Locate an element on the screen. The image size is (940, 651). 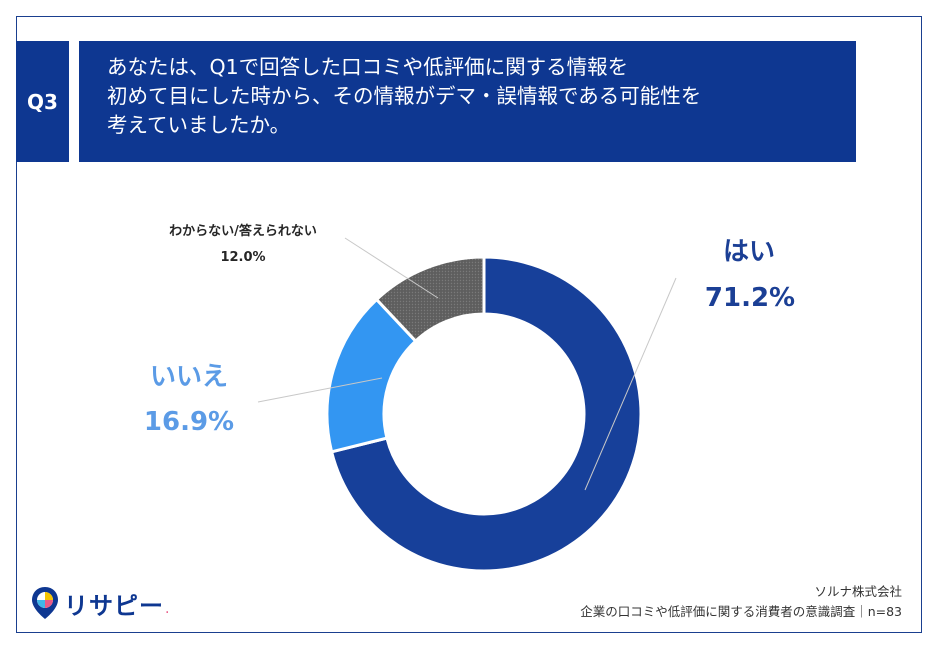
question-number-badge: Q3 is located at coordinates (42, 101).